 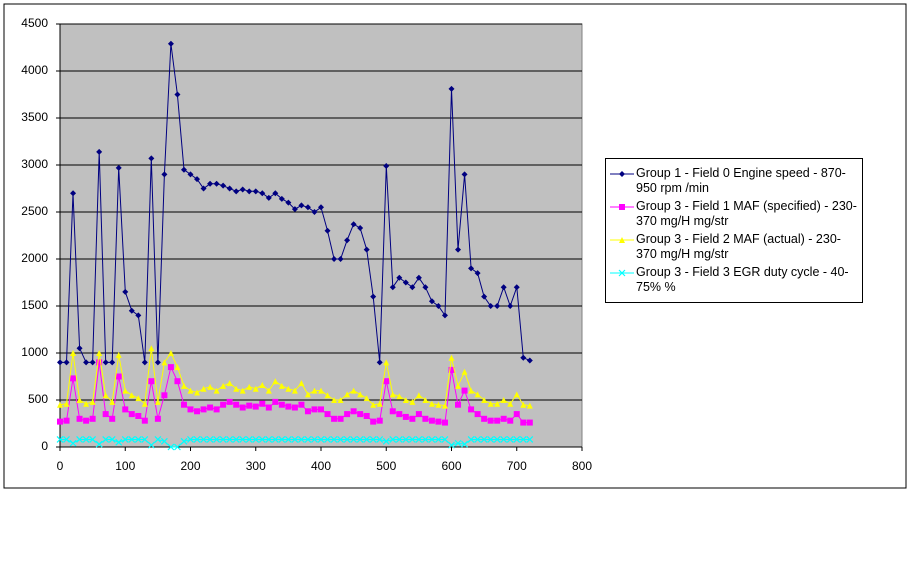 I want to click on y-tick-label: 3000, so click(x=34, y=164).